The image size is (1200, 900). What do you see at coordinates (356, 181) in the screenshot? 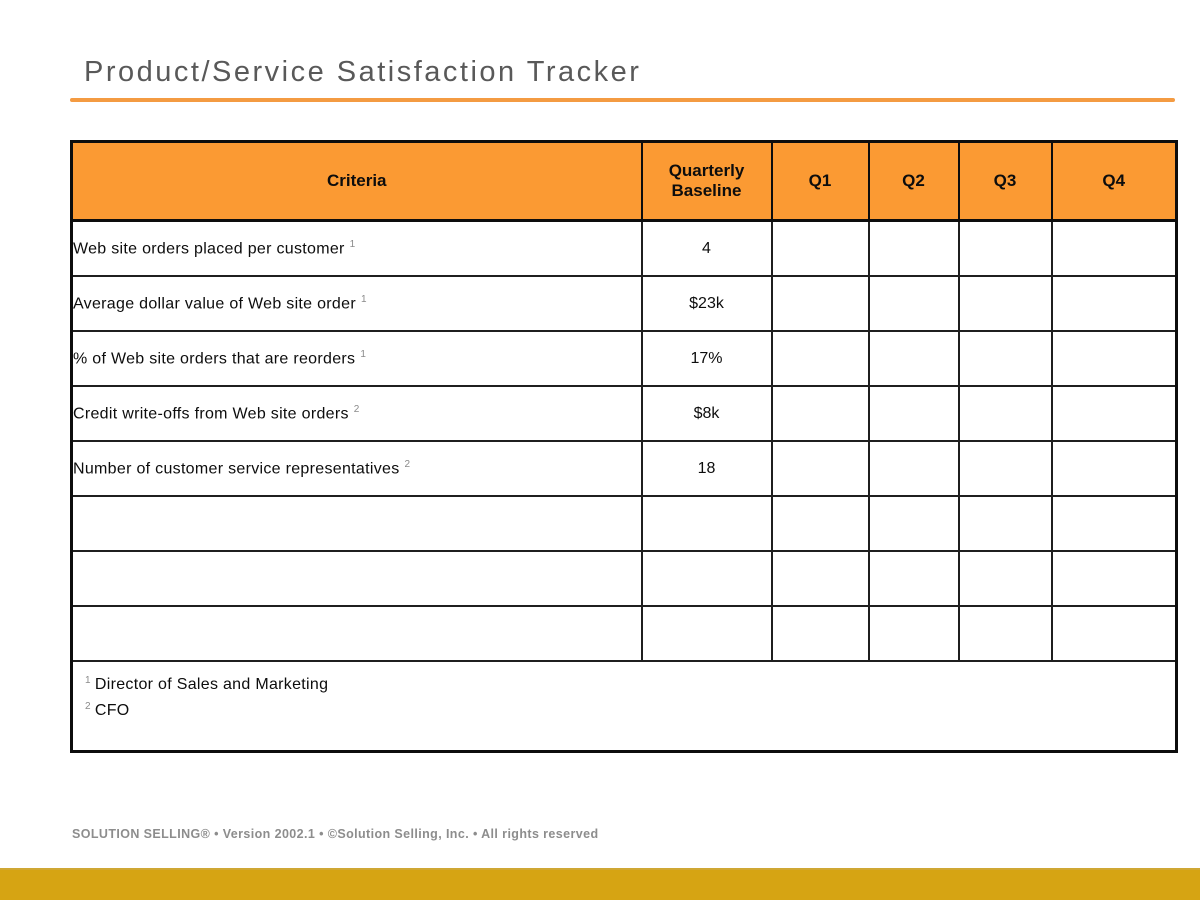
I see `header-criteria: Criteria` at bounding box center [356, 181].